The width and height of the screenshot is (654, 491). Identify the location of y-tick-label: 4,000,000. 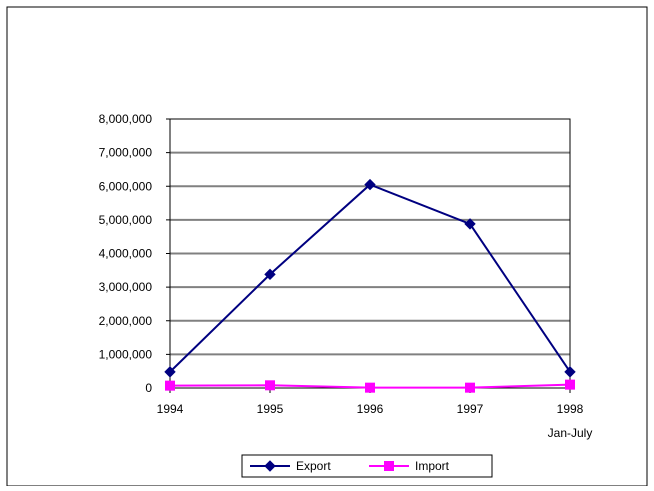
(126, 254).